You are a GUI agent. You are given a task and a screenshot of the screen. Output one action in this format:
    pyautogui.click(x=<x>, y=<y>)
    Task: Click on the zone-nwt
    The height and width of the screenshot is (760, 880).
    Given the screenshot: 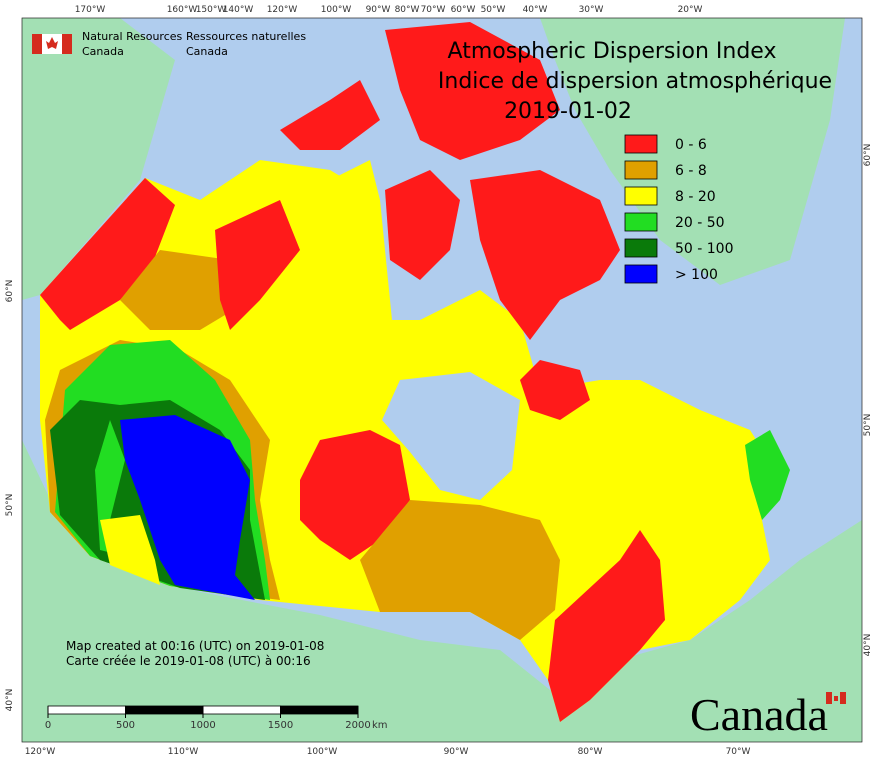 What is the action you would take?
    pyautogui.click(x=257, y=265)
    